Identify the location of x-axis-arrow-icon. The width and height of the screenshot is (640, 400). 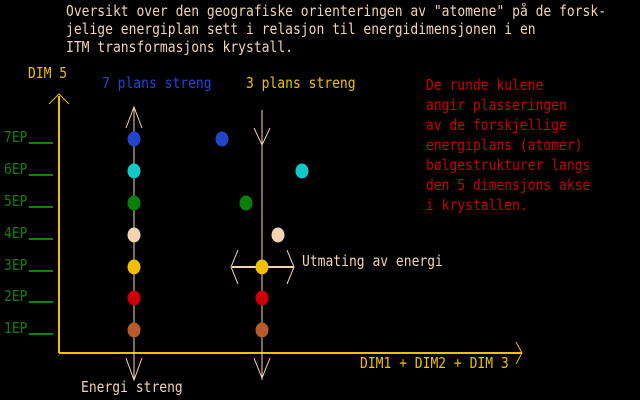
(519, 353).